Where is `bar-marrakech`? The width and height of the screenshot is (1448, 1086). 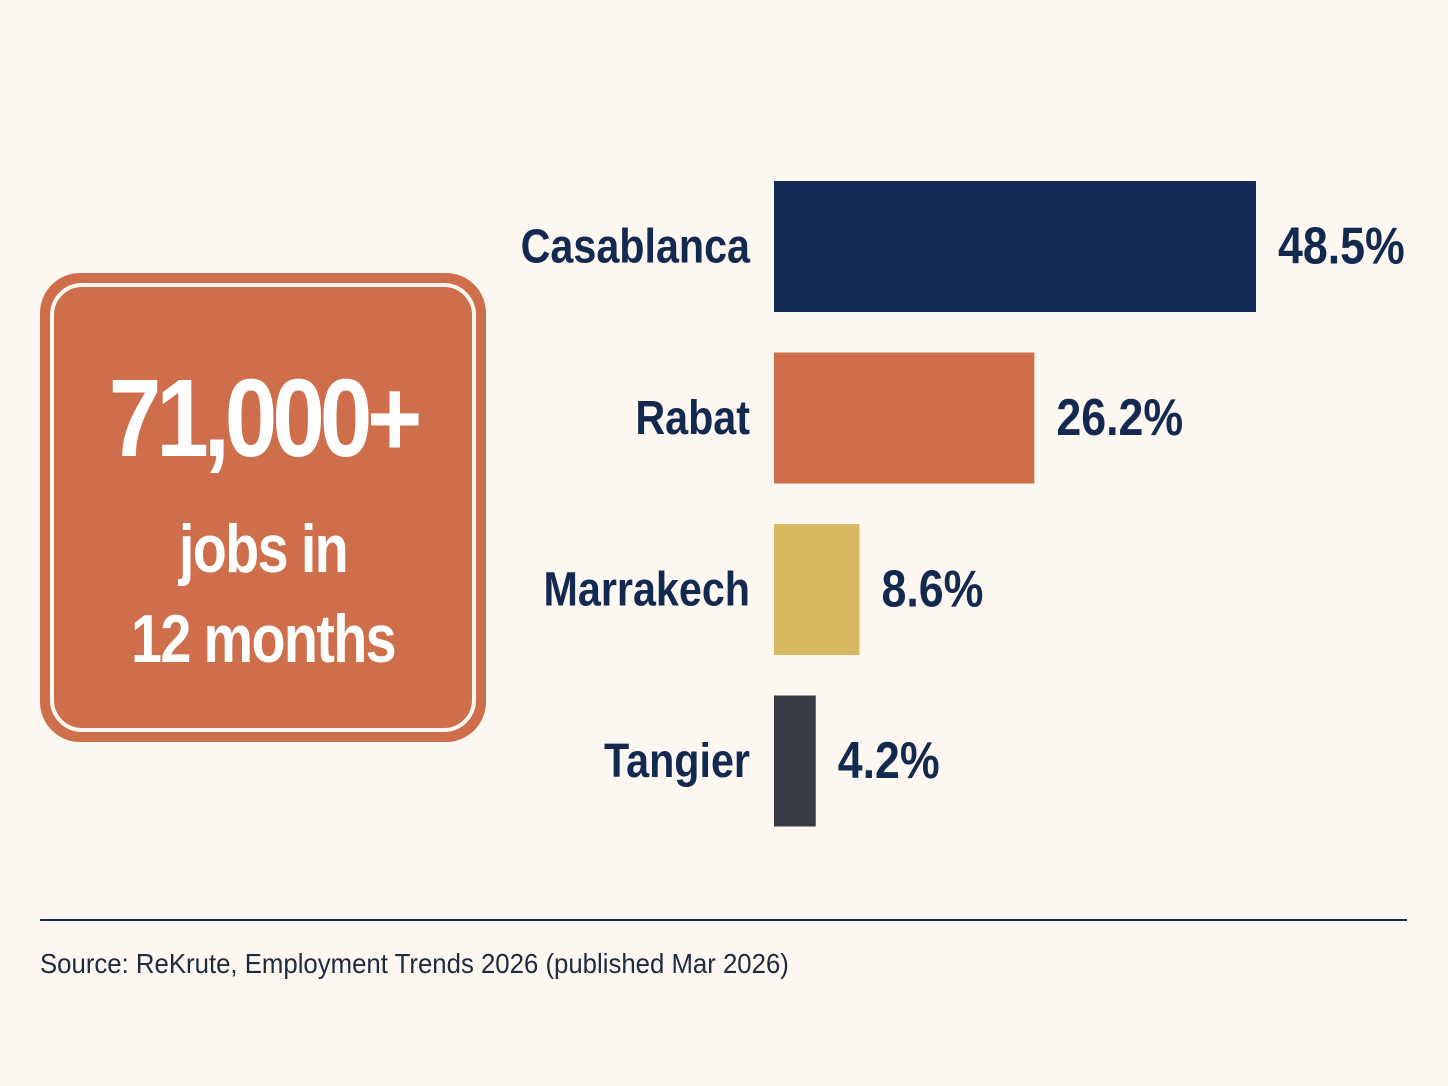 bar-marrakech is located at coordinates (817, 589).